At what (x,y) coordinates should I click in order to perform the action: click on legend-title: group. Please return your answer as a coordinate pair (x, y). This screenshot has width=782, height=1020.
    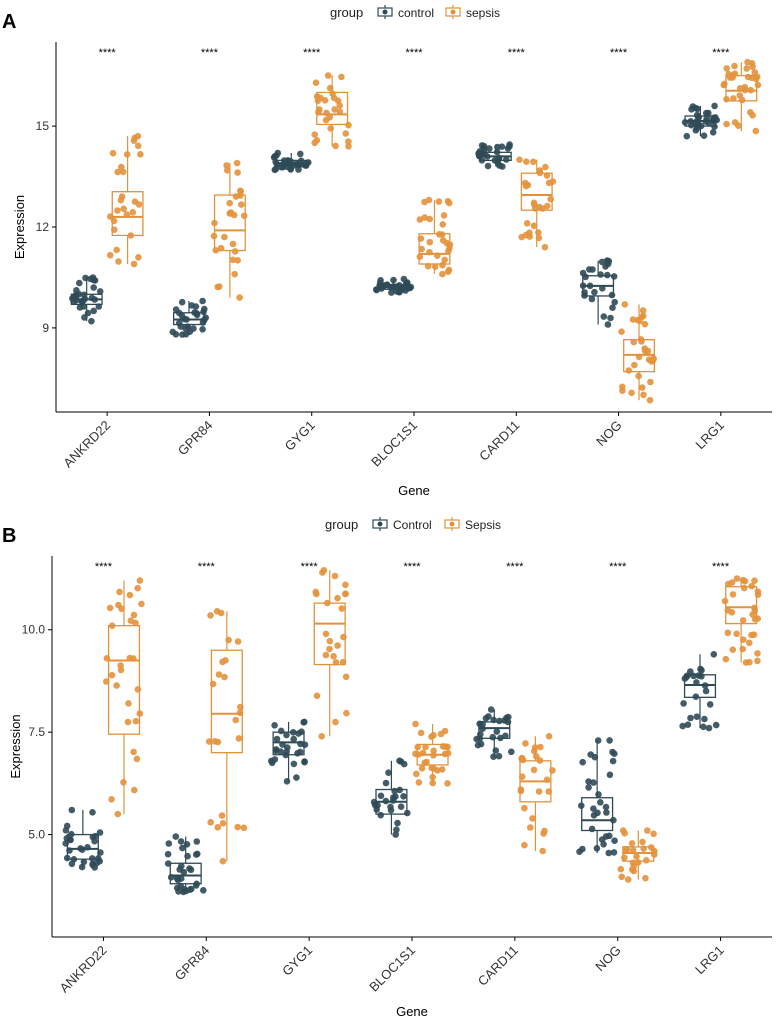
    Looking at the image, I should click on (341, 524).